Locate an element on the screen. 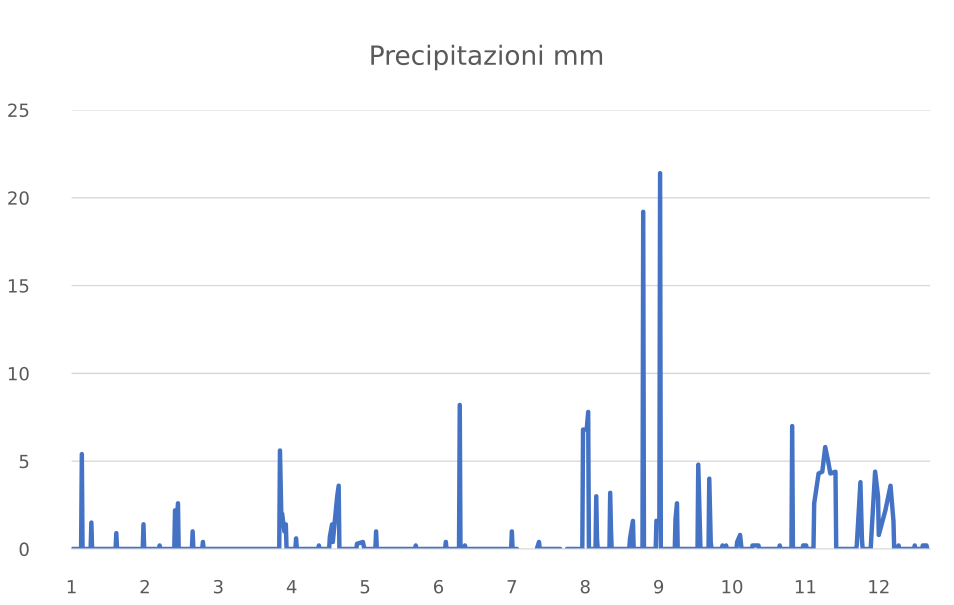 This screenshot has width=954, height=605. x-tick-label: 5 is located at coordinates (365, 587).